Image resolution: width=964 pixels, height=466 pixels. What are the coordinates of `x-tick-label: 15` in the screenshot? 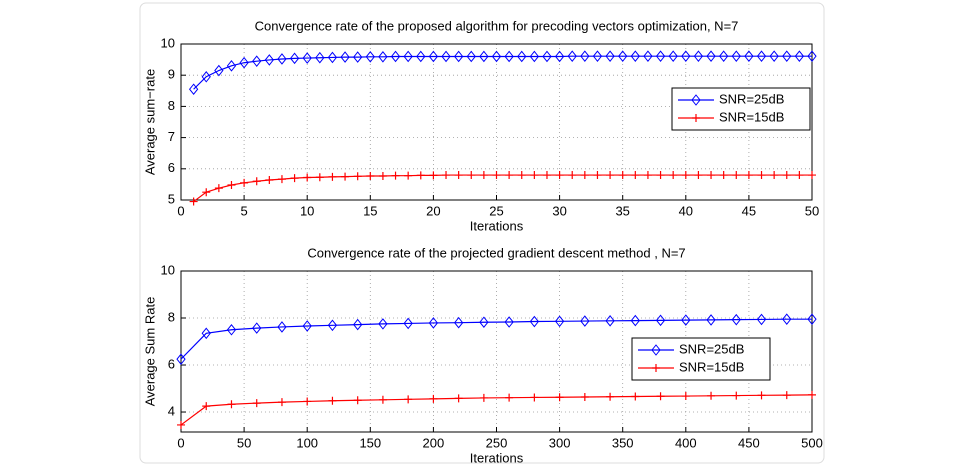 It's located at (370, 210).